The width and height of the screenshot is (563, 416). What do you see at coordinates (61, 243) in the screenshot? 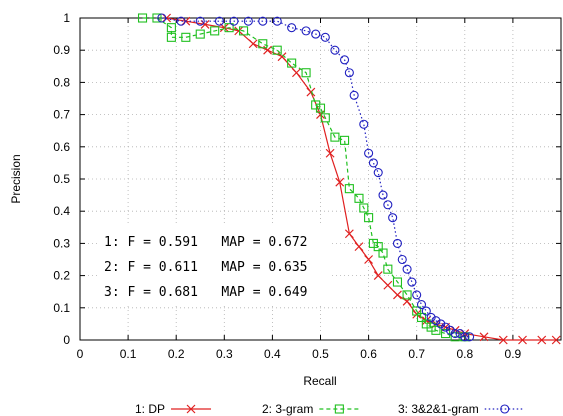
I see `y-tick-label: 0.3` at bounding box center [61, 243].